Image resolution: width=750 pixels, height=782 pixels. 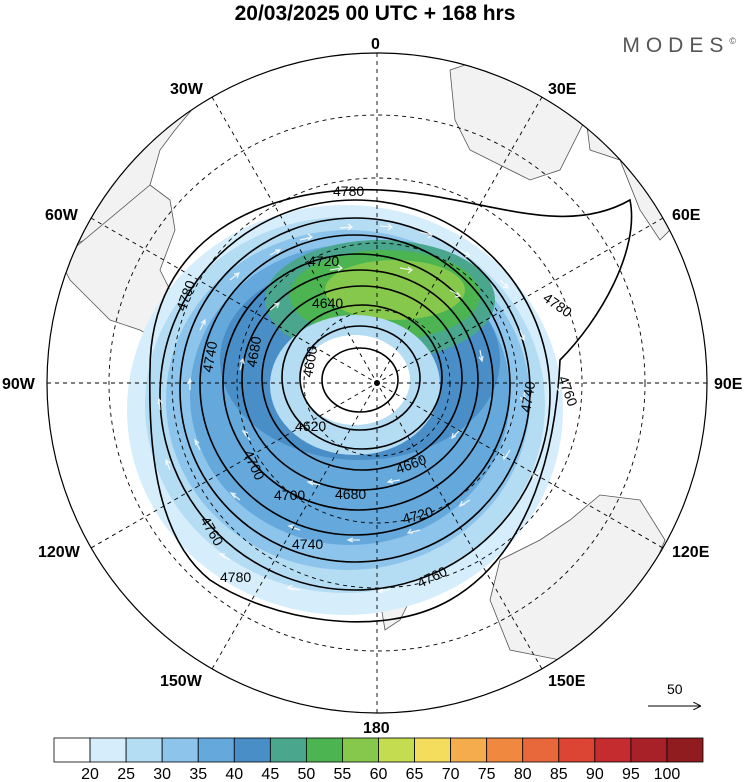 I want to click on lon-label-60e: 60E, so click(x=686, y=215).